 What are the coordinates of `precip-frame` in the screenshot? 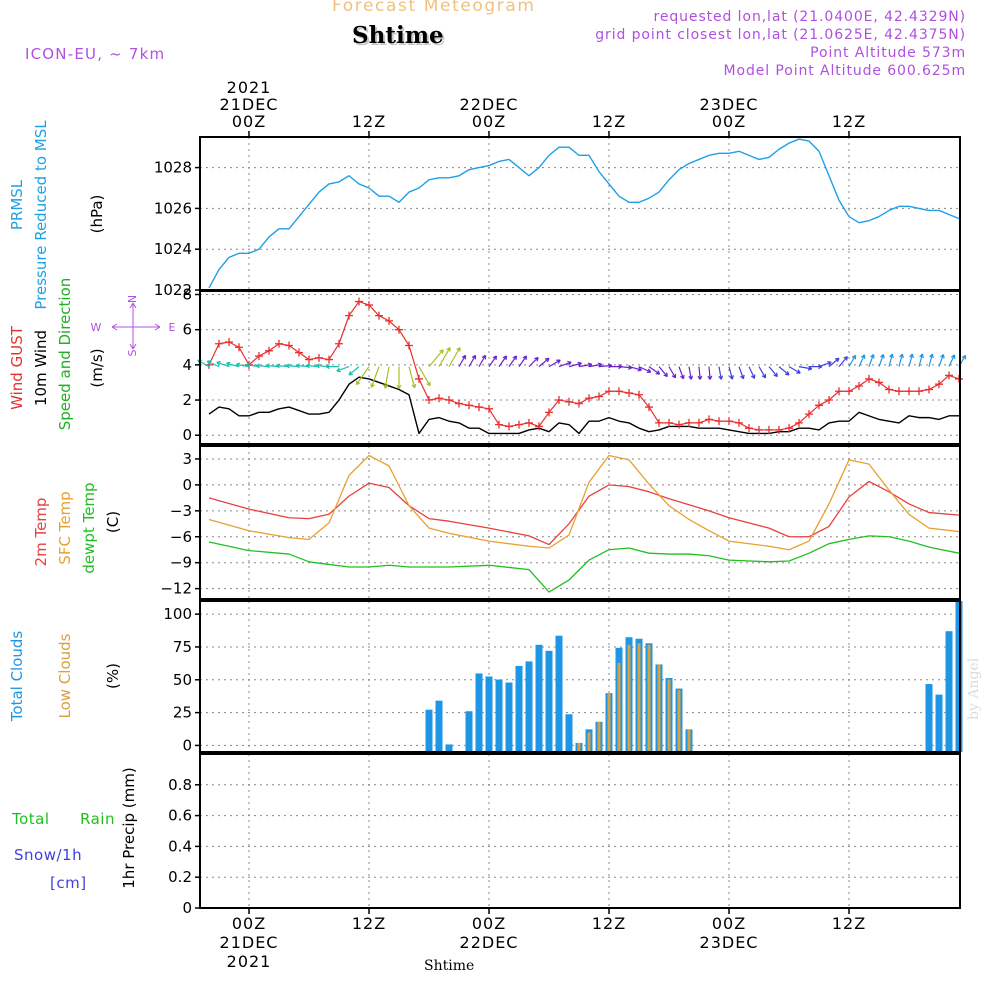 It's located at (580, 831).